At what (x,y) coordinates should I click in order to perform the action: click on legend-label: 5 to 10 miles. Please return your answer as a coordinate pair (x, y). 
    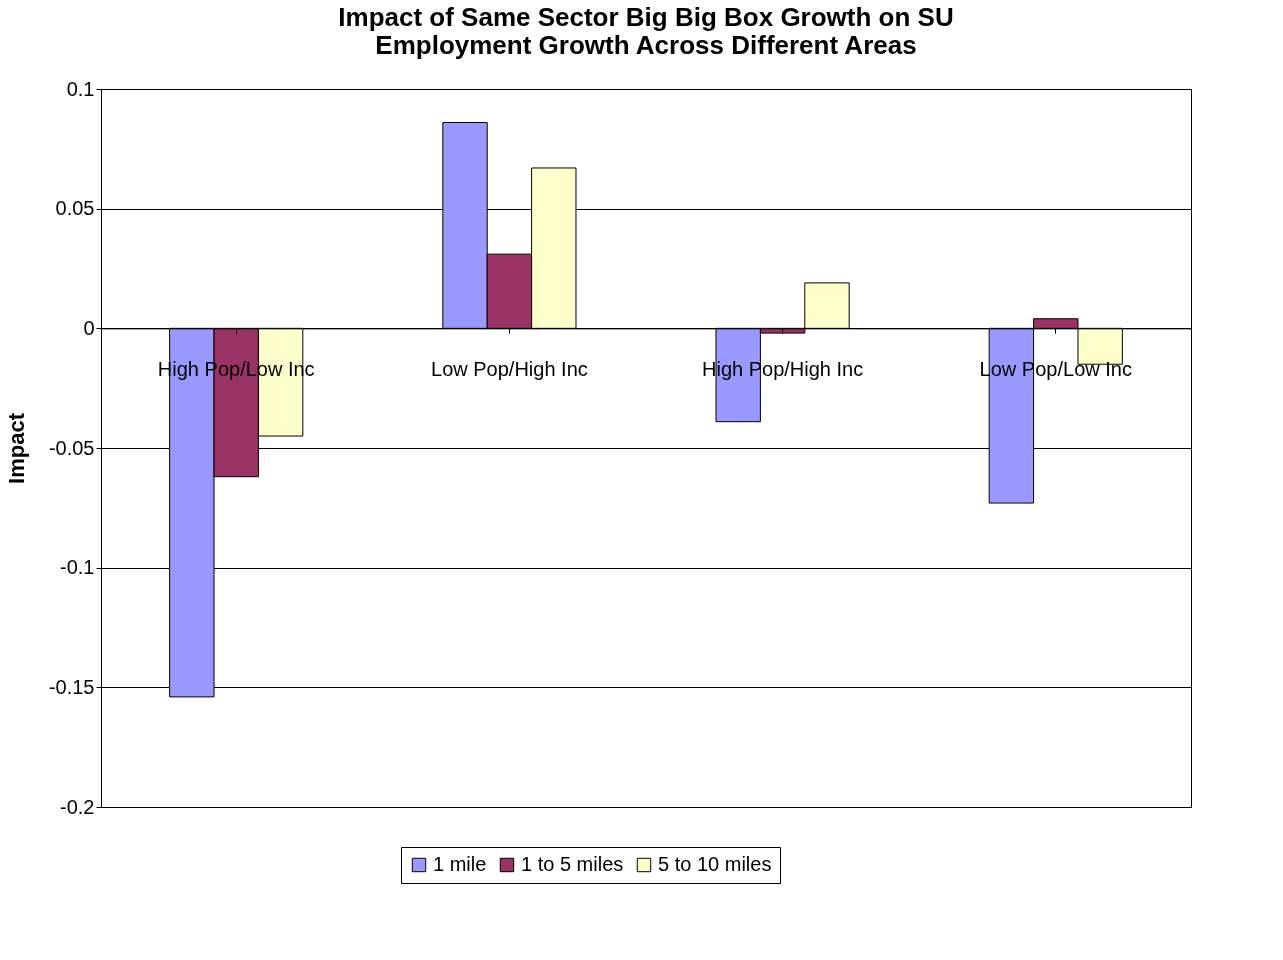
    Looking at the image, I should click on (715, 864).